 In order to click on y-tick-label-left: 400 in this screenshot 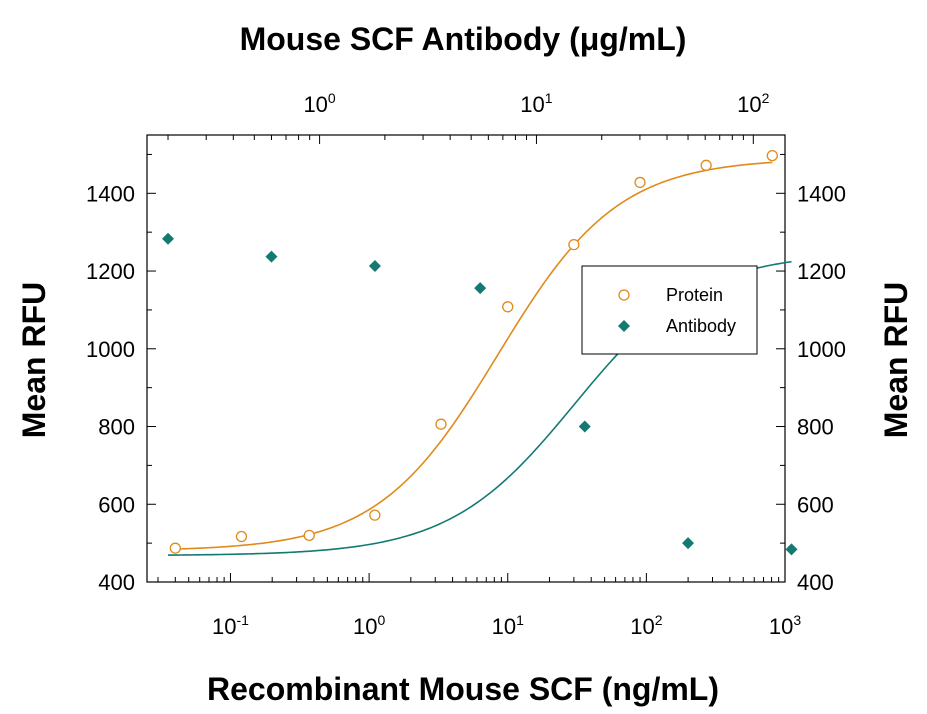, I will do `click(116, 582)`.